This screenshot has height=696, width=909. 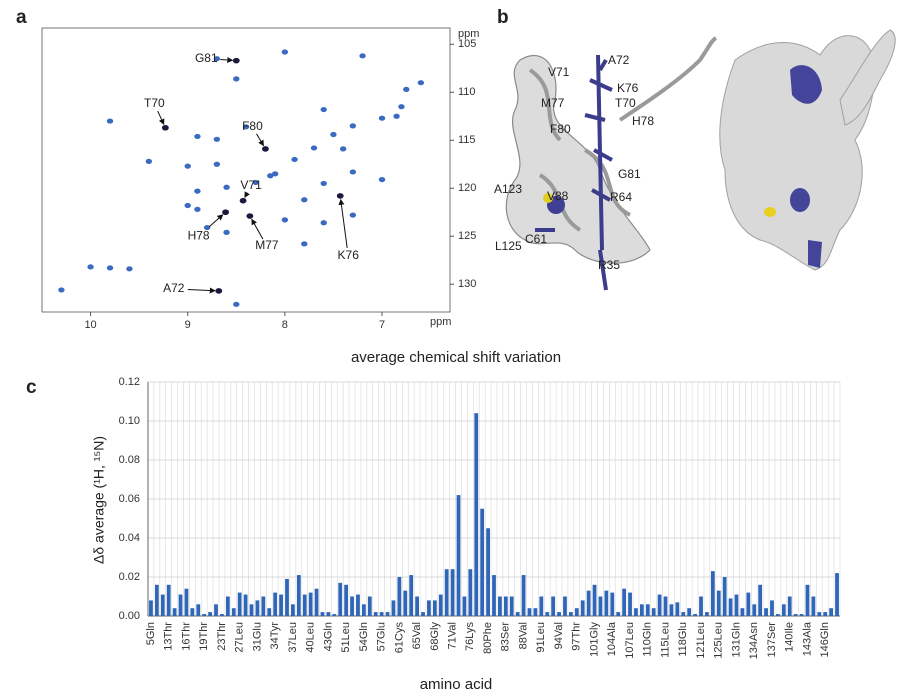 What do you see at coordinates (825, 639) in the screenshot?
I see `x-tick-label: 146Gln` at bounding box center [825, 639].